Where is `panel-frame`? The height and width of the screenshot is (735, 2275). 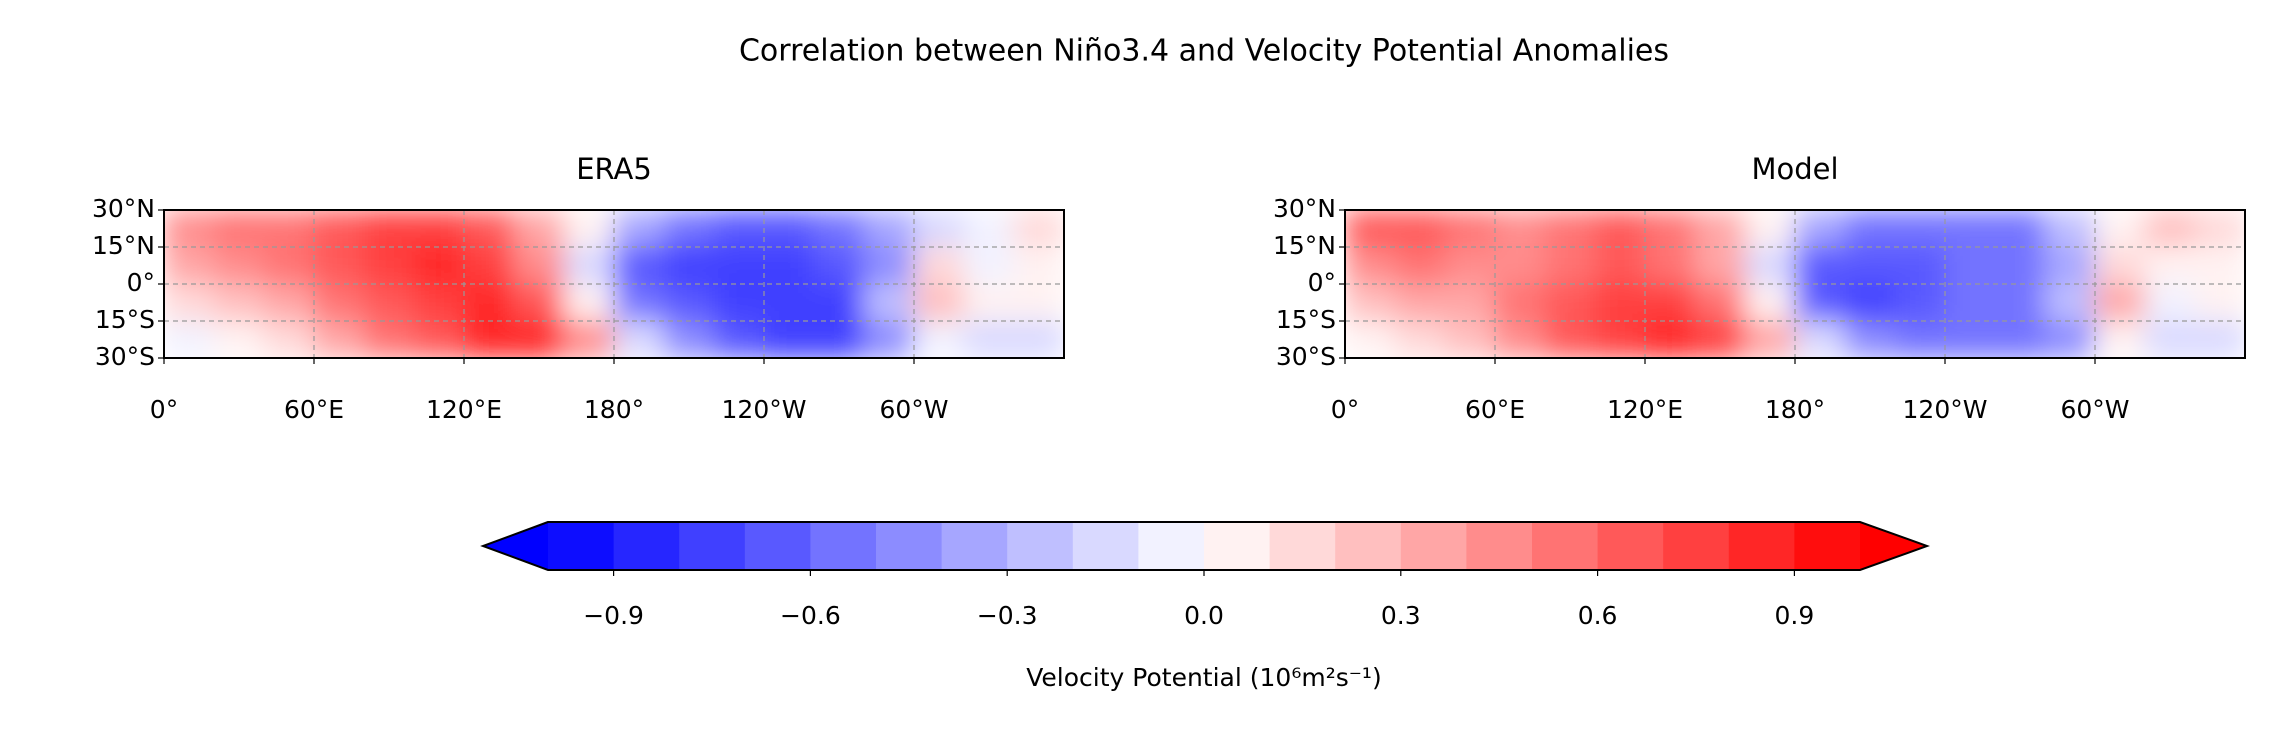
panel-frame is located at coordinates (1795, 284).